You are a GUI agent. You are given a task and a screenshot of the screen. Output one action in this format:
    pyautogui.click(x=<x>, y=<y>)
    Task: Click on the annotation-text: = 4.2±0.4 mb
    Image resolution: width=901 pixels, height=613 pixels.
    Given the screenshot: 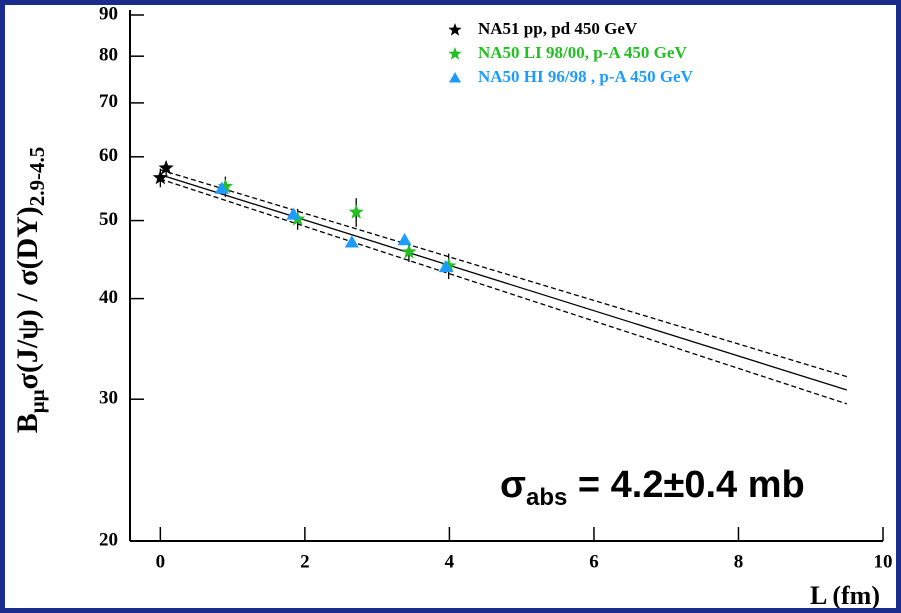 What is the action you would take?
    pyautogui.click(x=685, y=485)
    